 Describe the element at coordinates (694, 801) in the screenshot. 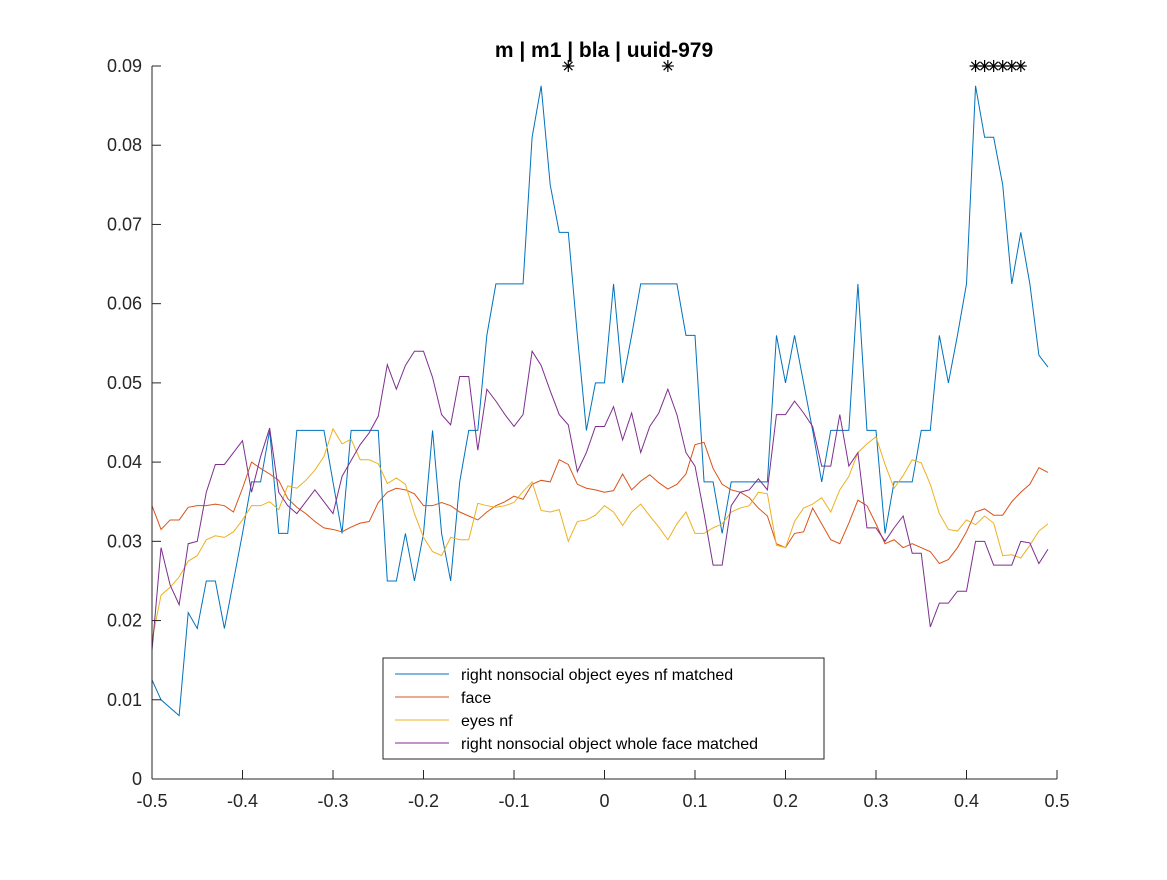

I see `x-tick-label: 0.1` at that location.